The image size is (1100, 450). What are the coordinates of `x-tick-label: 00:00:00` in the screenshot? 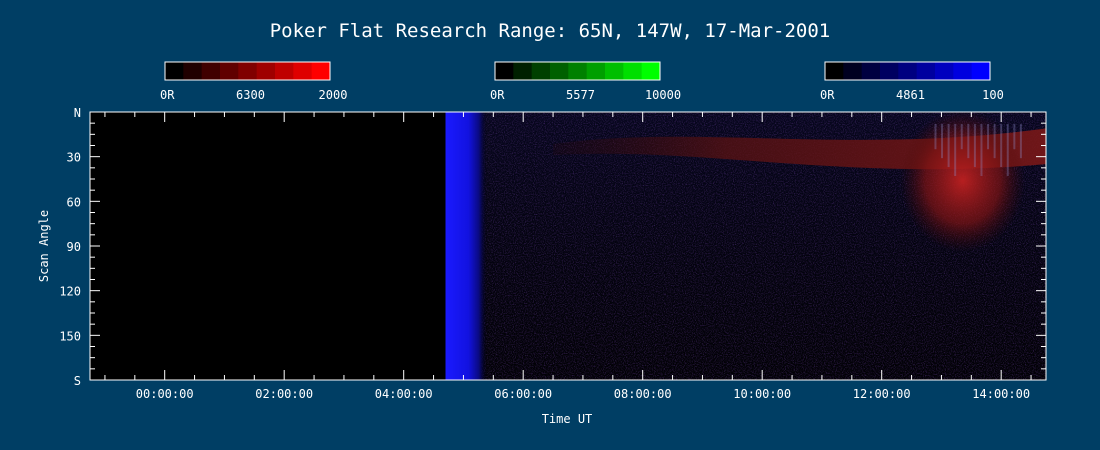 It's located at (165, 394).